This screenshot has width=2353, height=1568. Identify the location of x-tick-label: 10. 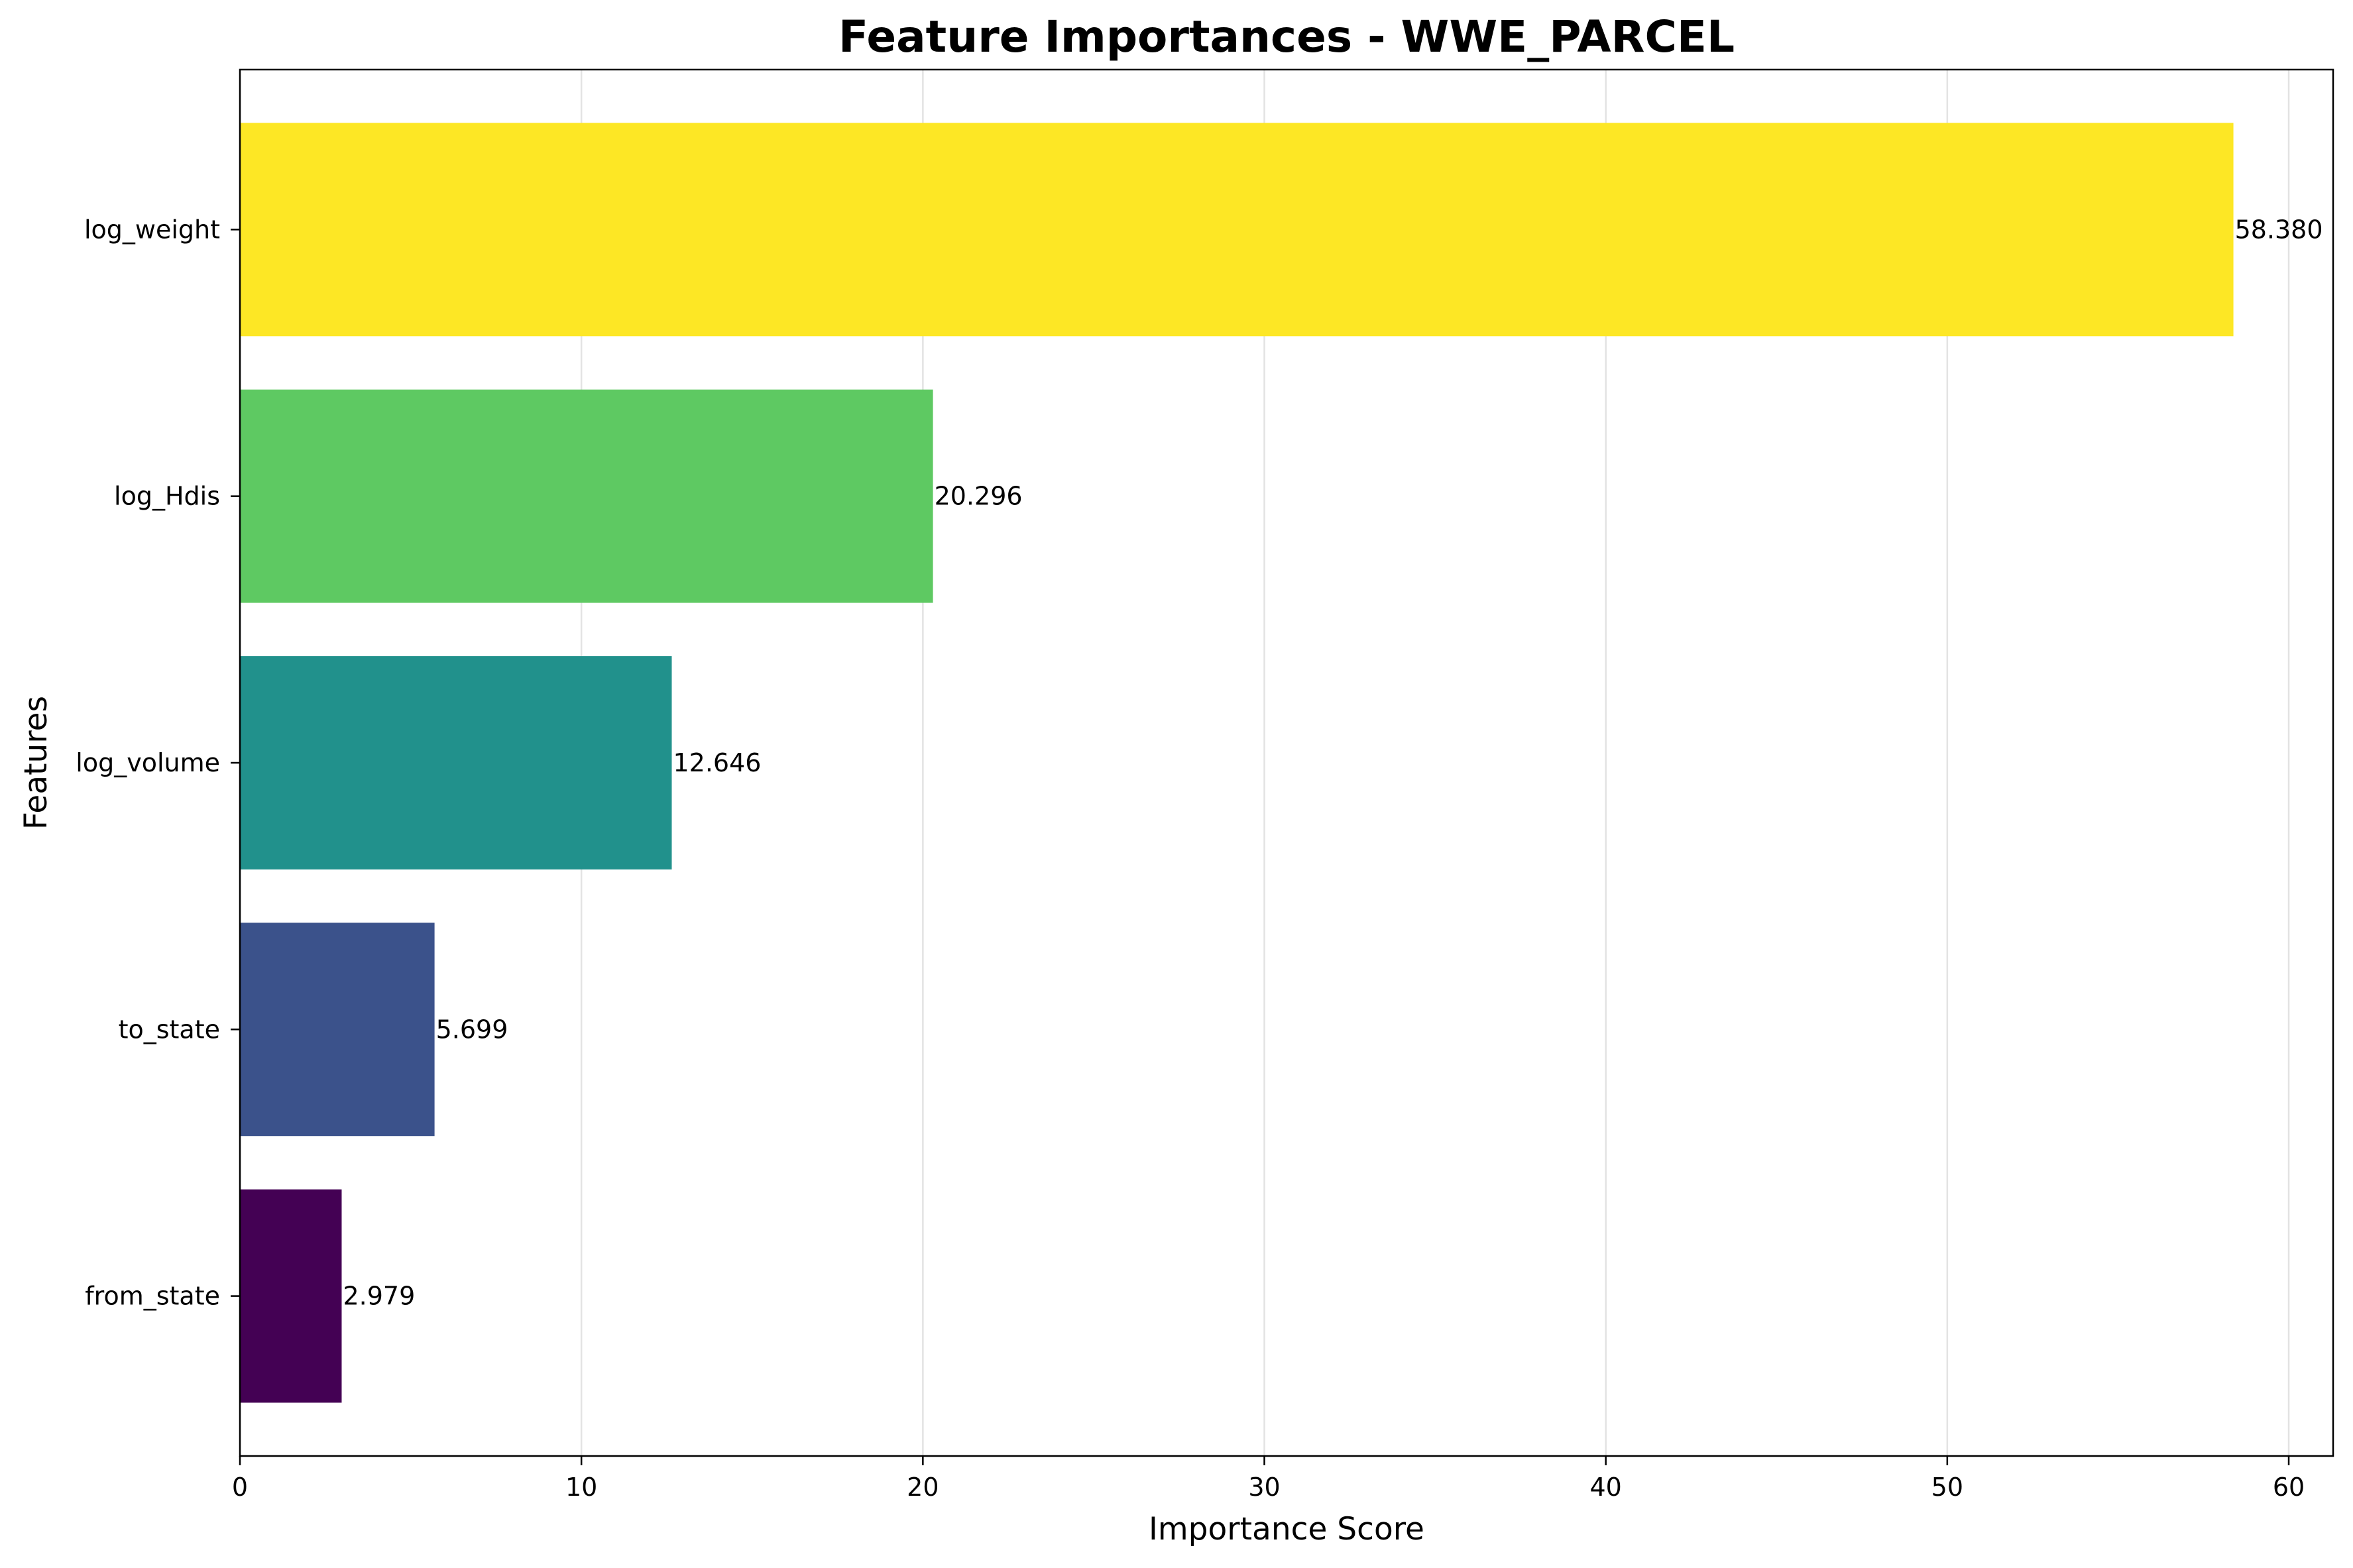
(581, 1488).